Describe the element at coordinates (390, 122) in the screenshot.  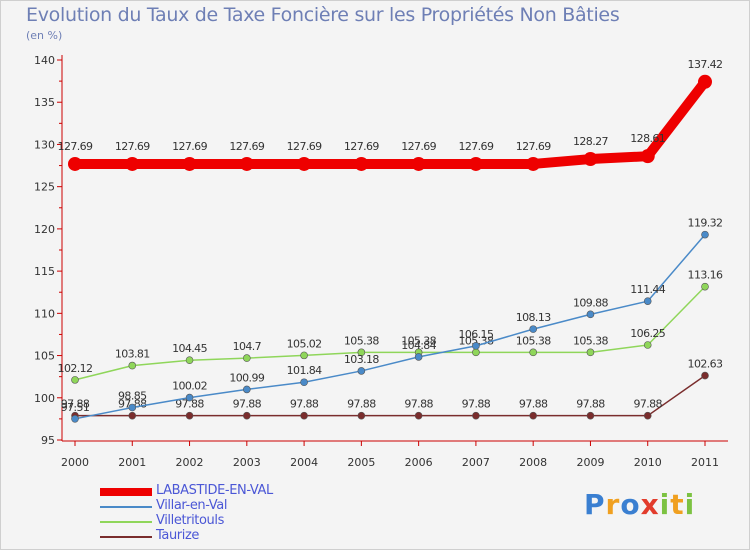
I see `series-line` at that location.